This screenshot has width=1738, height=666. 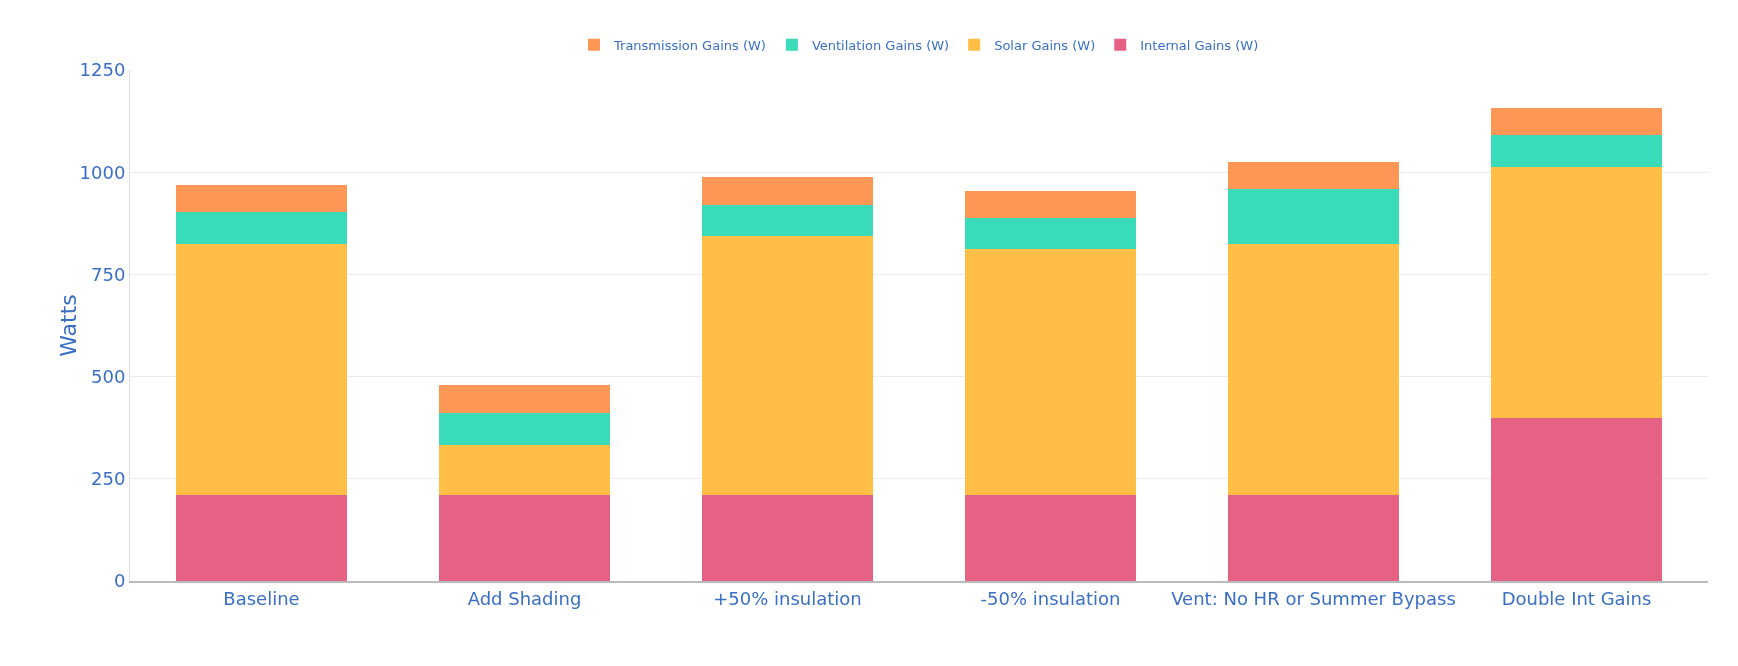 What do you see at coordinates (102, 70) in the screenshot?
I see `y-tick-label: 1250` at bounding box center [102, 70].